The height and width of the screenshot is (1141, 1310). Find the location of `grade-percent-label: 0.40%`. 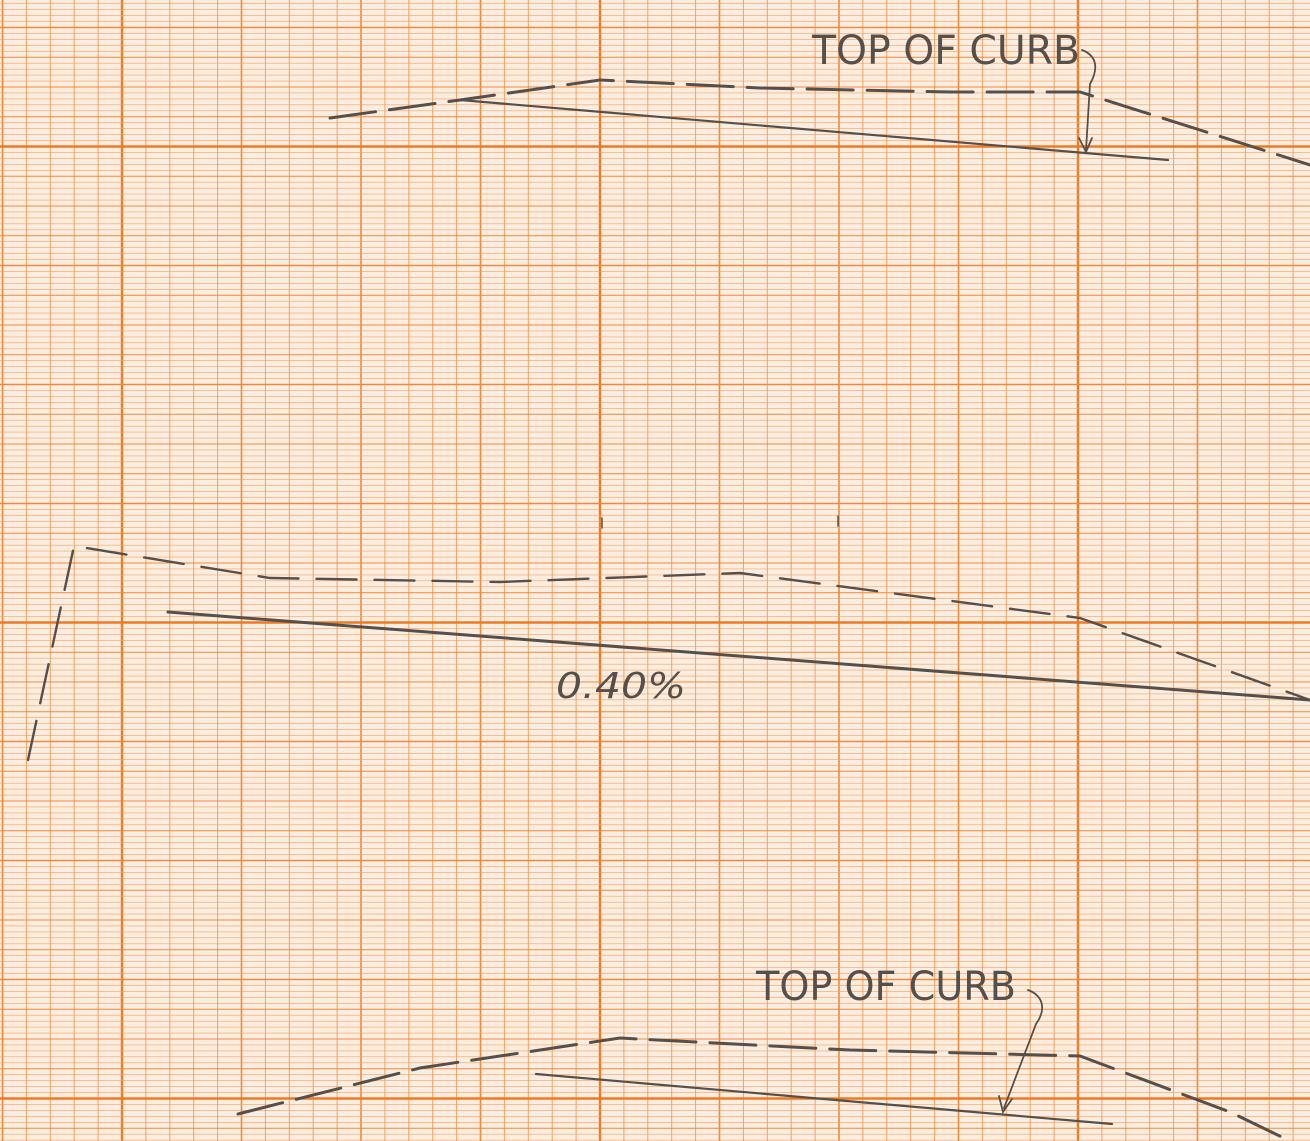

grade-percent-label: 0.40% is located at coordinates (621, 686).